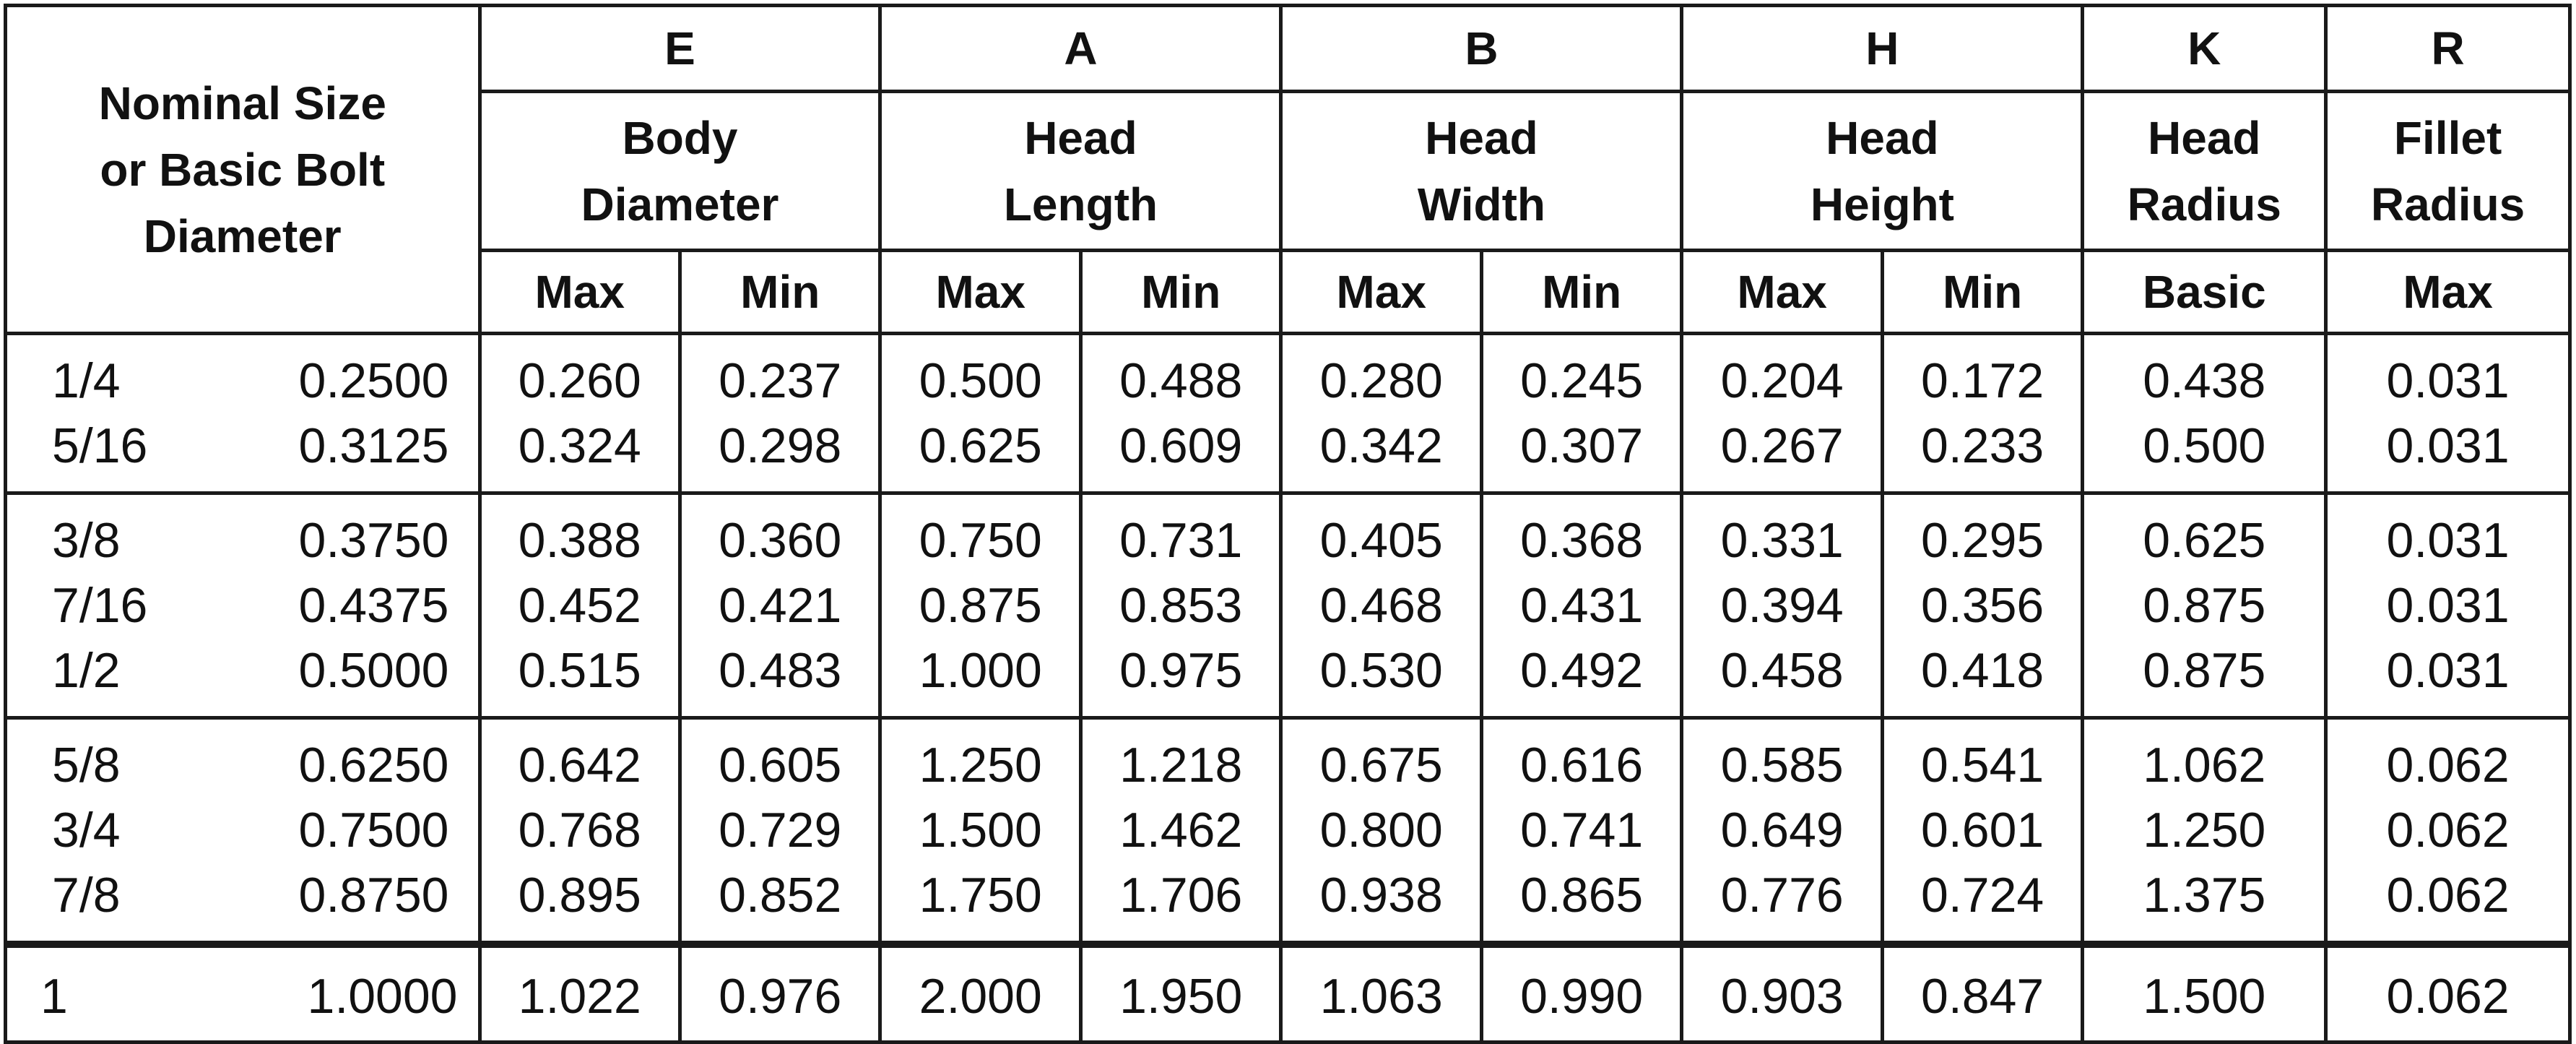 This screenshot has width=2576, height=1044. Describe the element at coordinates (1782, 757) in the screenshot. I see `value-cell: 0.585` at that location.